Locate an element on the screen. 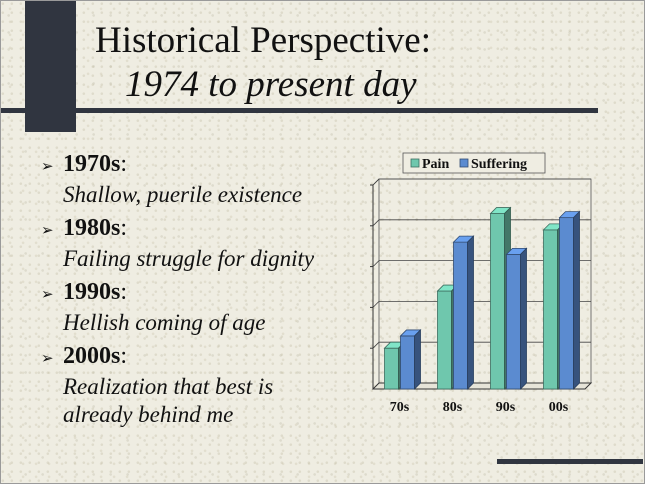 Image resolution: width=645 pixels, height=484 pixels. legend-label-pain: Pain is located at coordinates (435, 164).